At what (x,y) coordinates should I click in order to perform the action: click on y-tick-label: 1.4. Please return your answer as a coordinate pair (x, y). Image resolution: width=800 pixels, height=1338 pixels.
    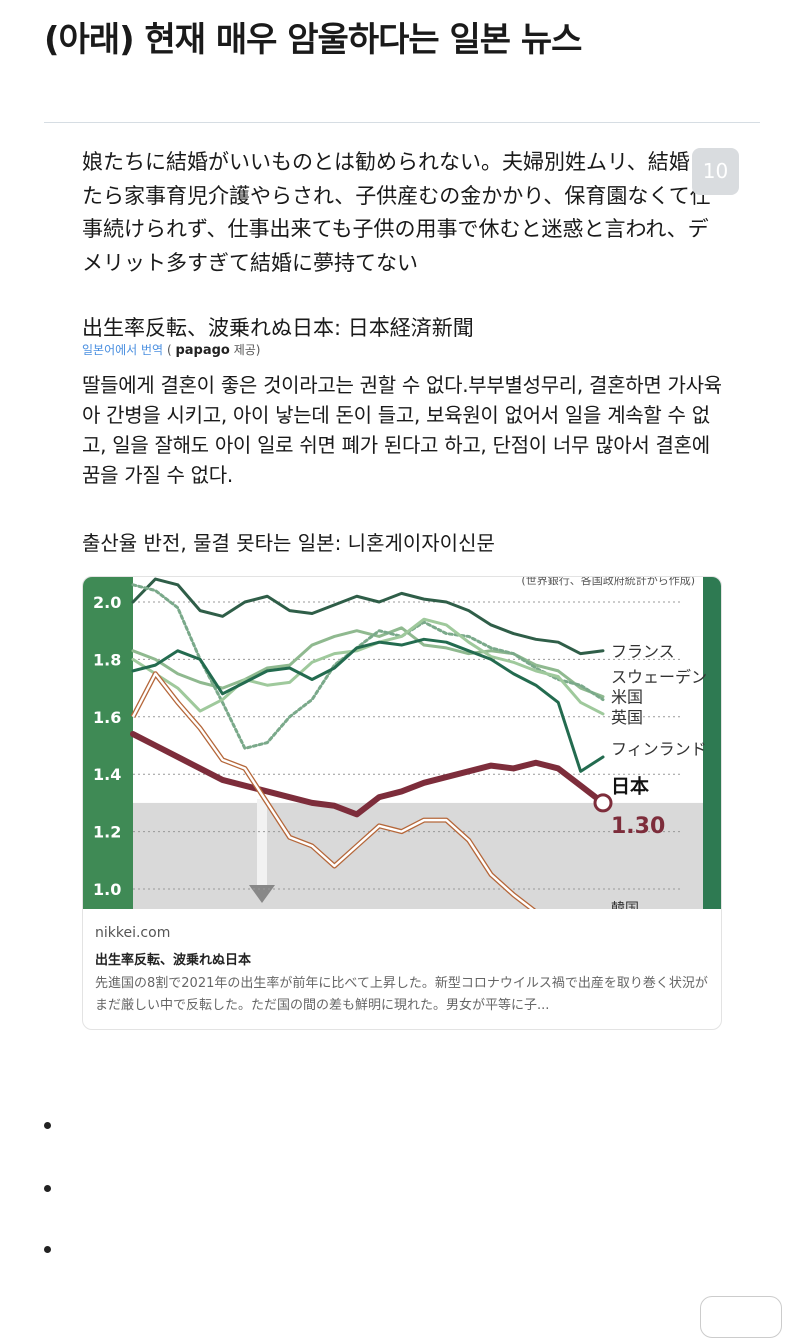
    Looking at the image, I should click on (107, 774).